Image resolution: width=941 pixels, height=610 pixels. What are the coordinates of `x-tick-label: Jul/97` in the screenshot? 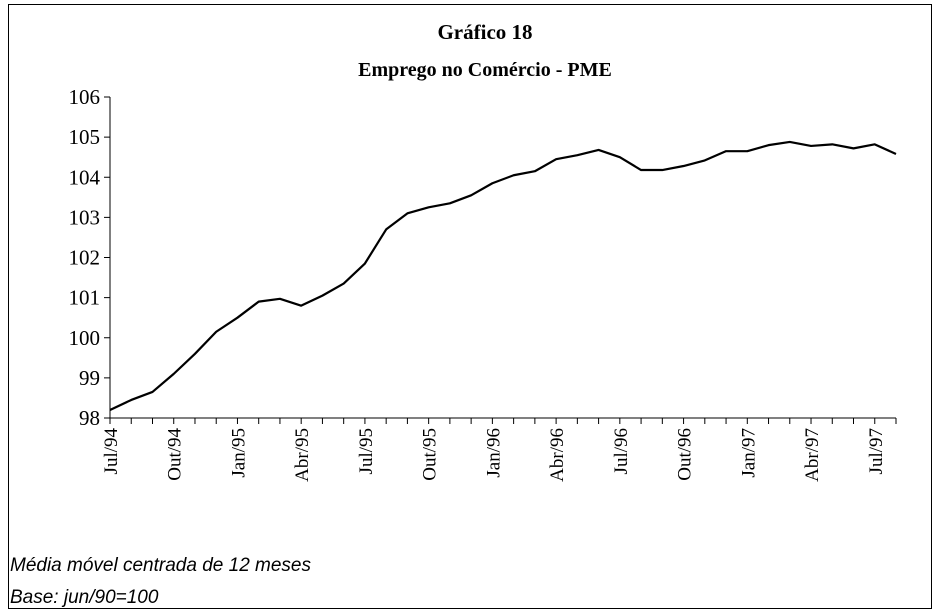 It's located at (876, 451).